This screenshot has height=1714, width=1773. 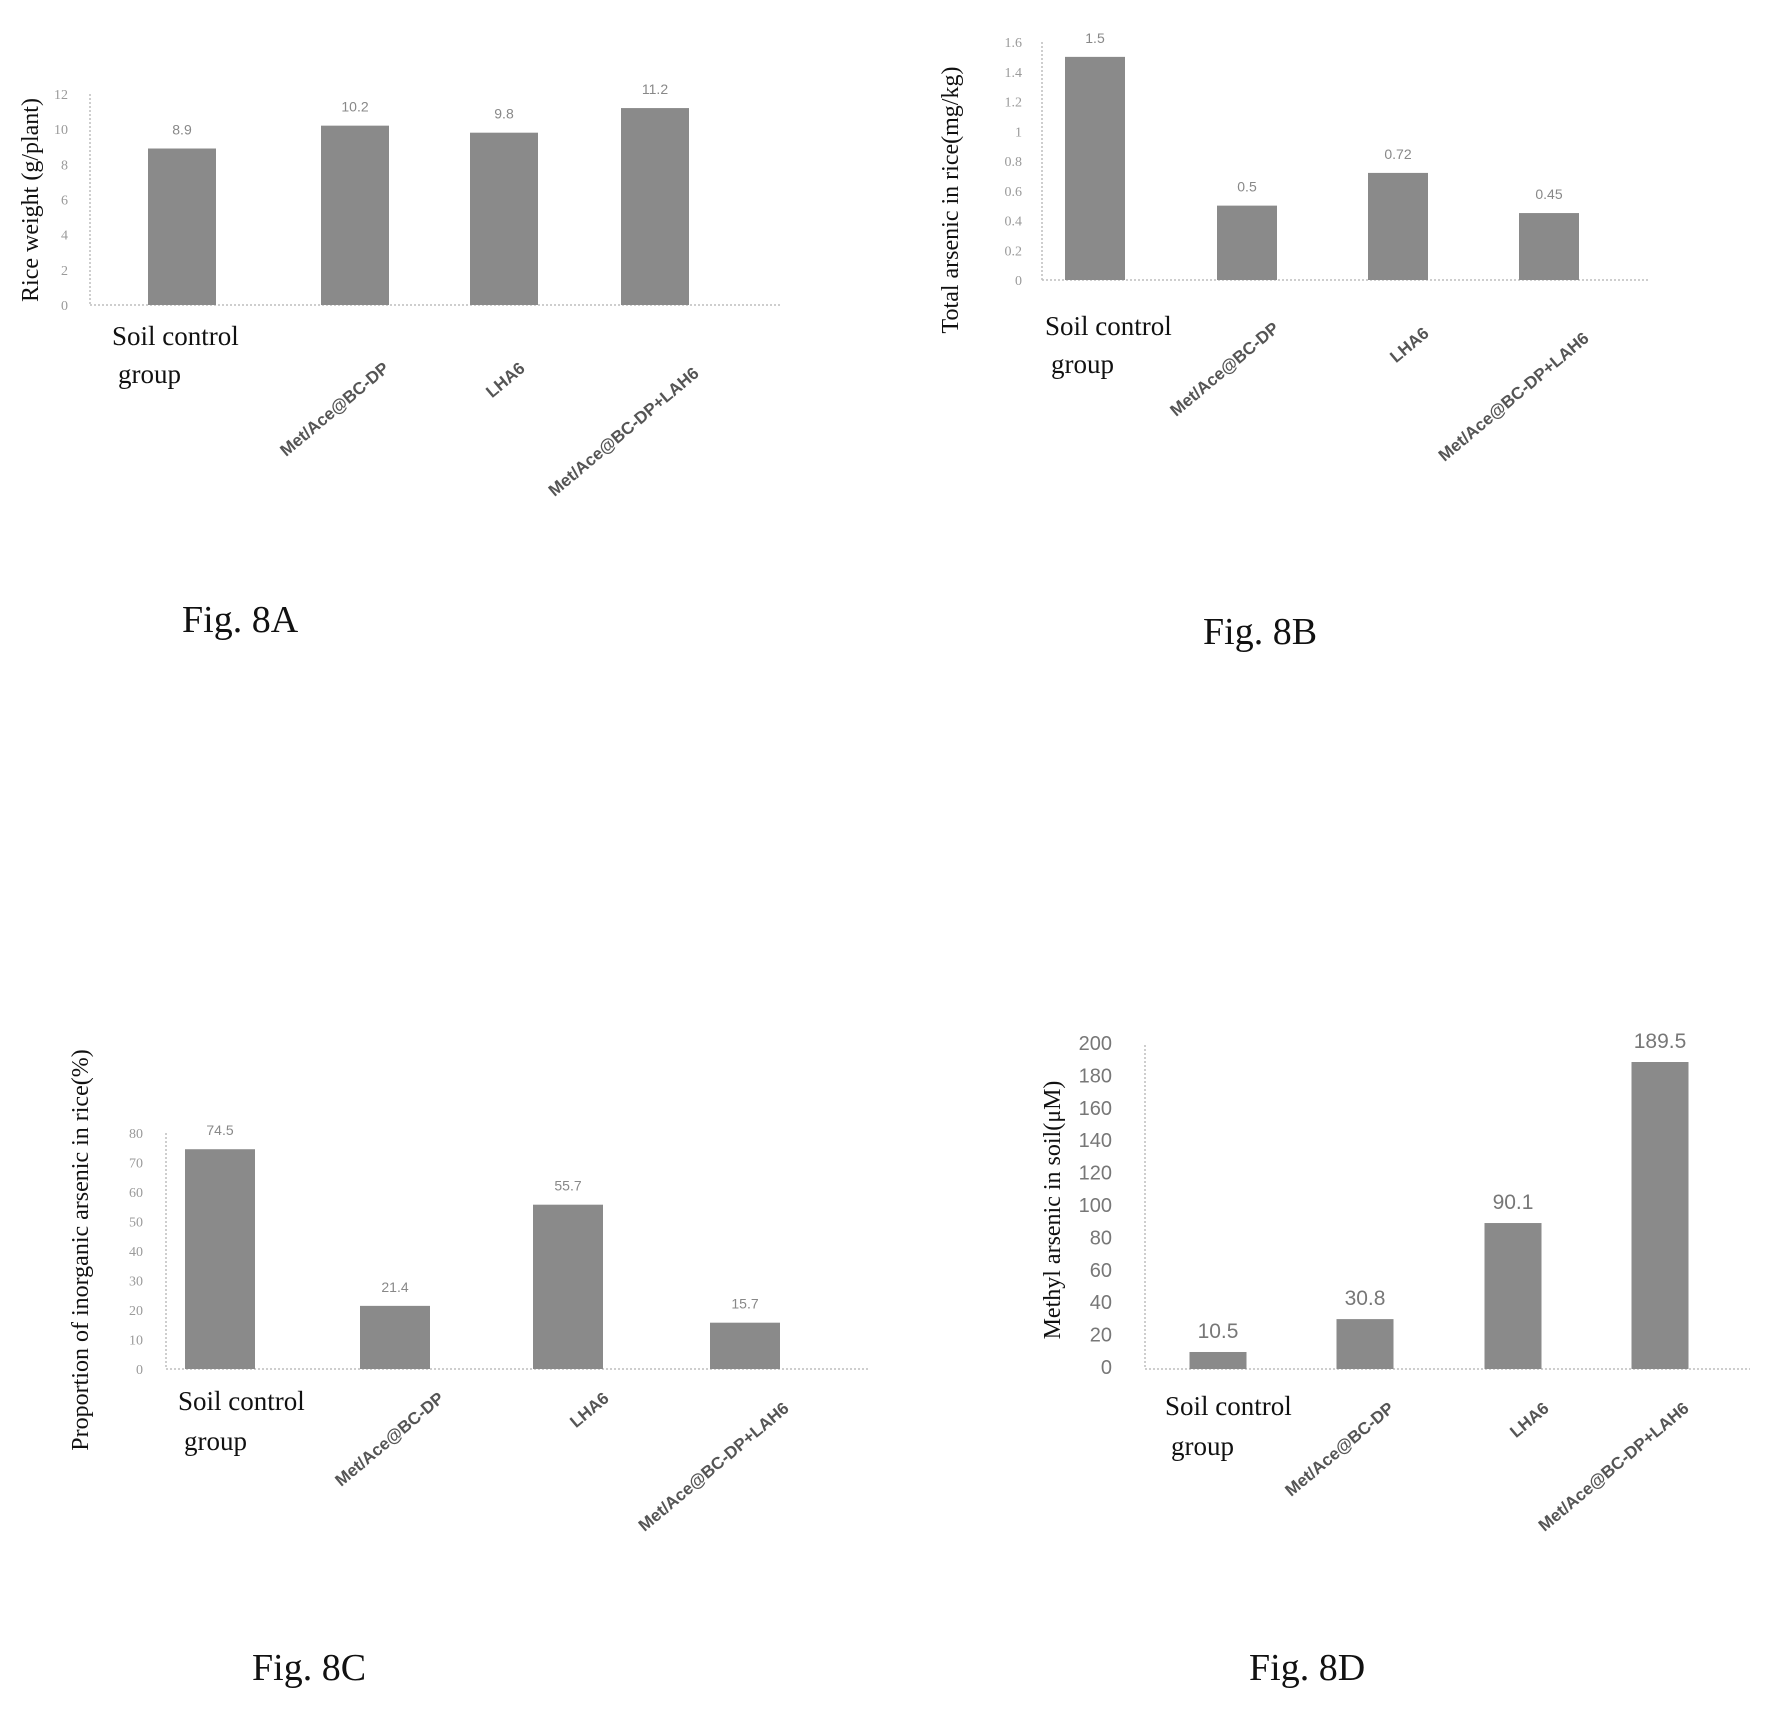 What do you see at coordinates (1014, 222) in the screenshot?
I see `y-tick-label: 0.4` at bounding box center [1014, 222].